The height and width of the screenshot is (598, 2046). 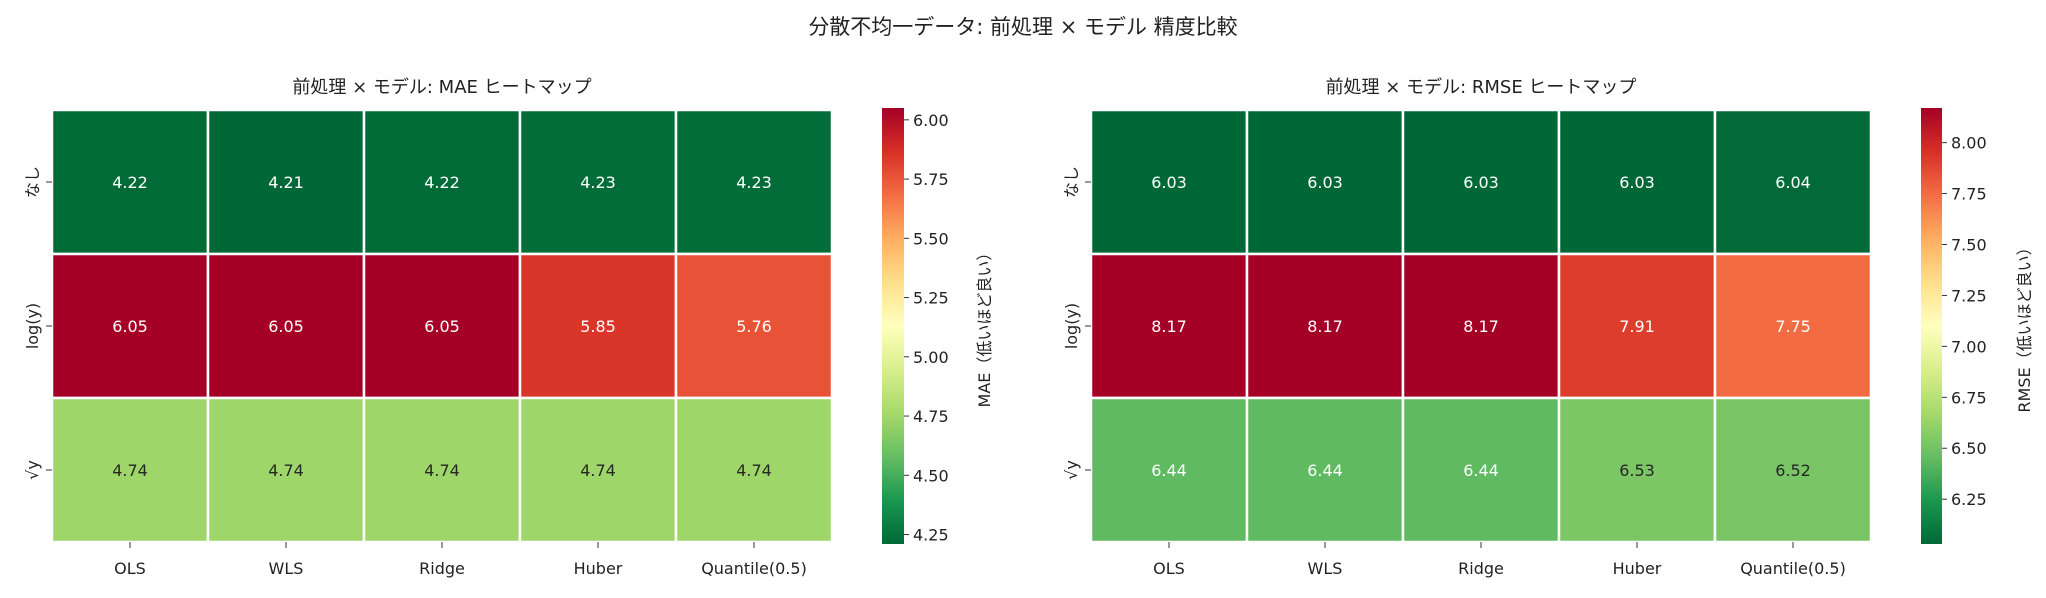 I want to click on heatmap-title: 前処理 × モデル: RMSE ヒートマップ, so click(x=1481, y=87).